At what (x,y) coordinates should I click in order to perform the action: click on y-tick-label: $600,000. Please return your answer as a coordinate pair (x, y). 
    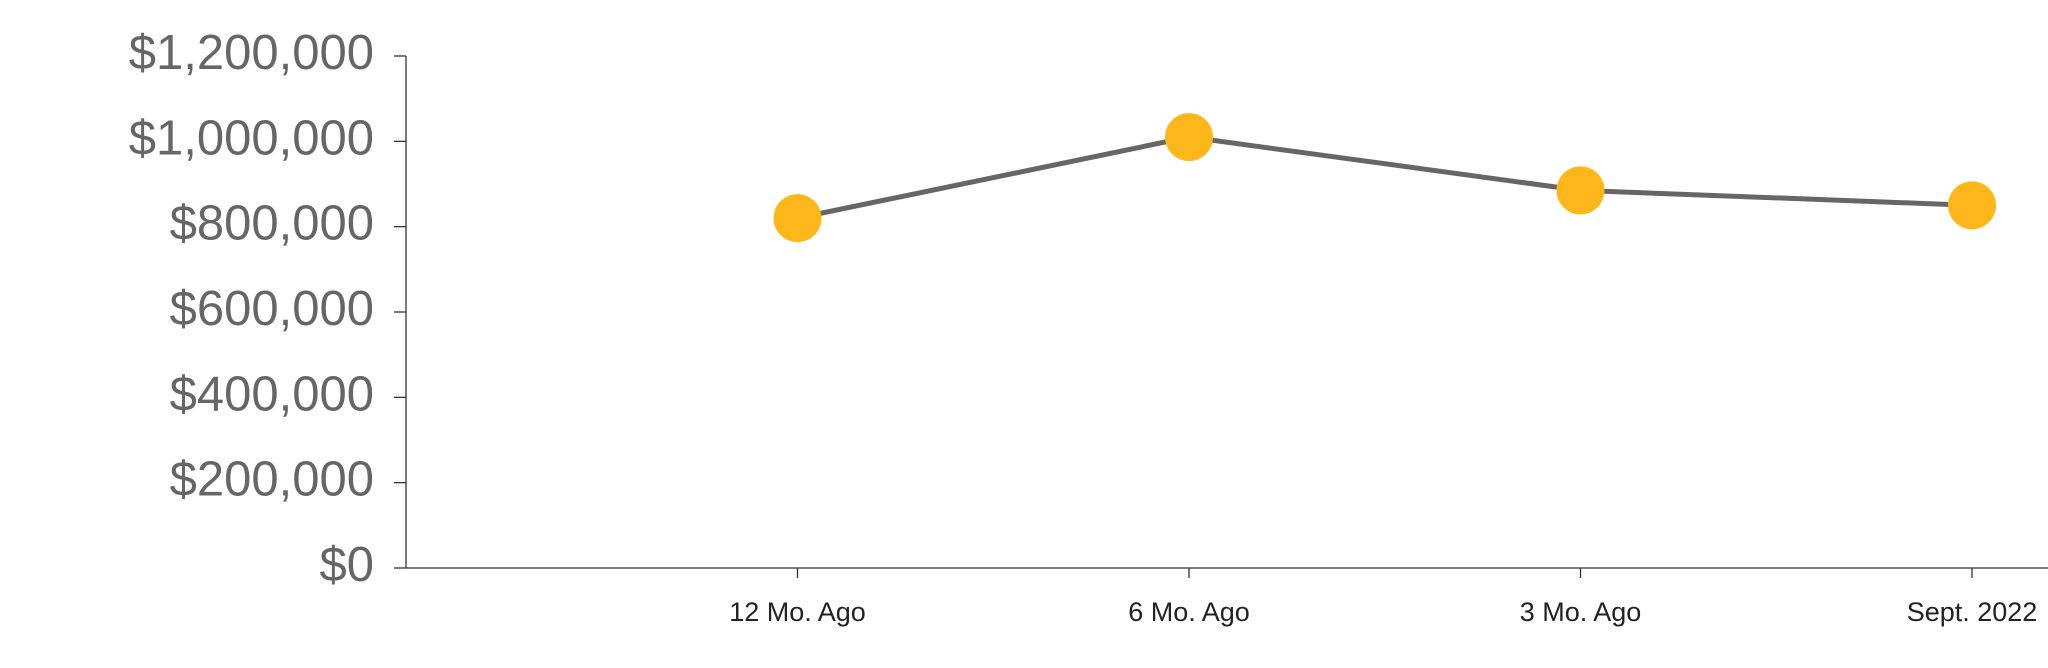
    Looking at the image, I should click on (272, 309).